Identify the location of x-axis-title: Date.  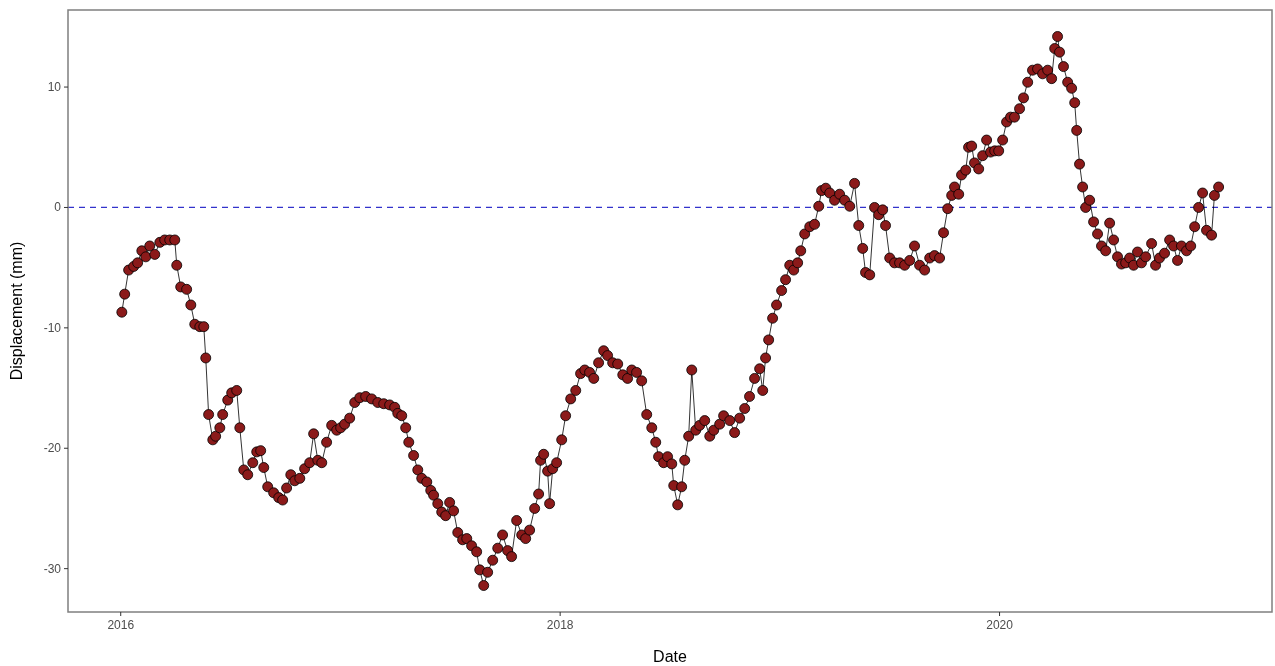
(670, 656).